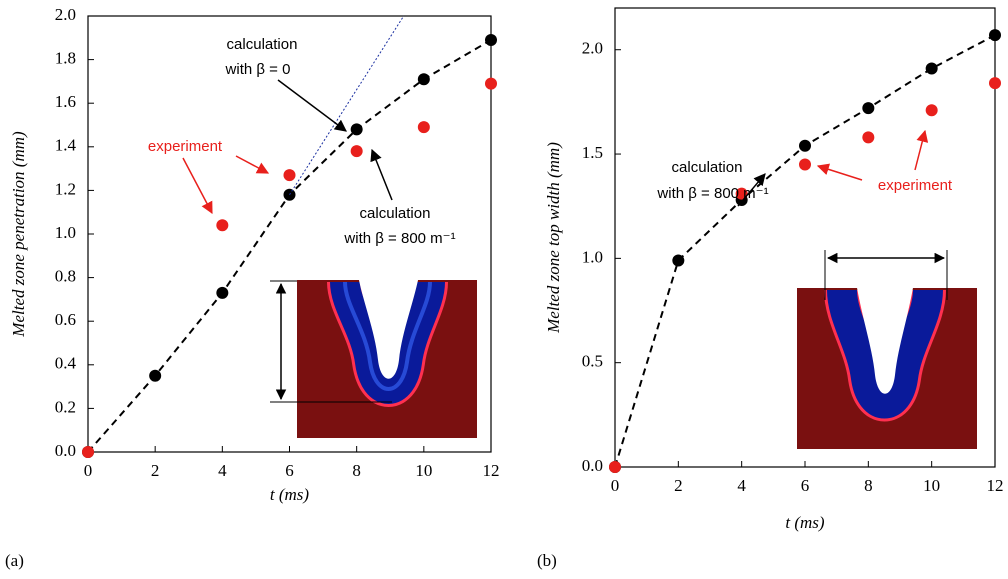  I want to click on y-tick-label: 0.5, so click(592, 361).